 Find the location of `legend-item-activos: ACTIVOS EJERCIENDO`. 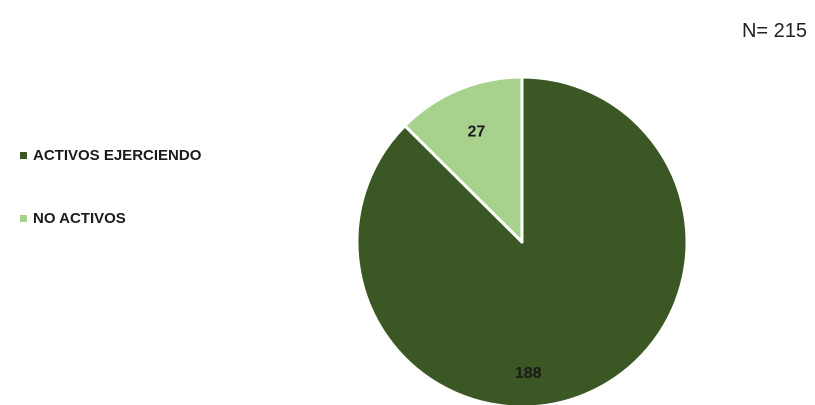

legend-item-activos: ACTIVOS EJERCIENDO is located at coordinates (110, 155).